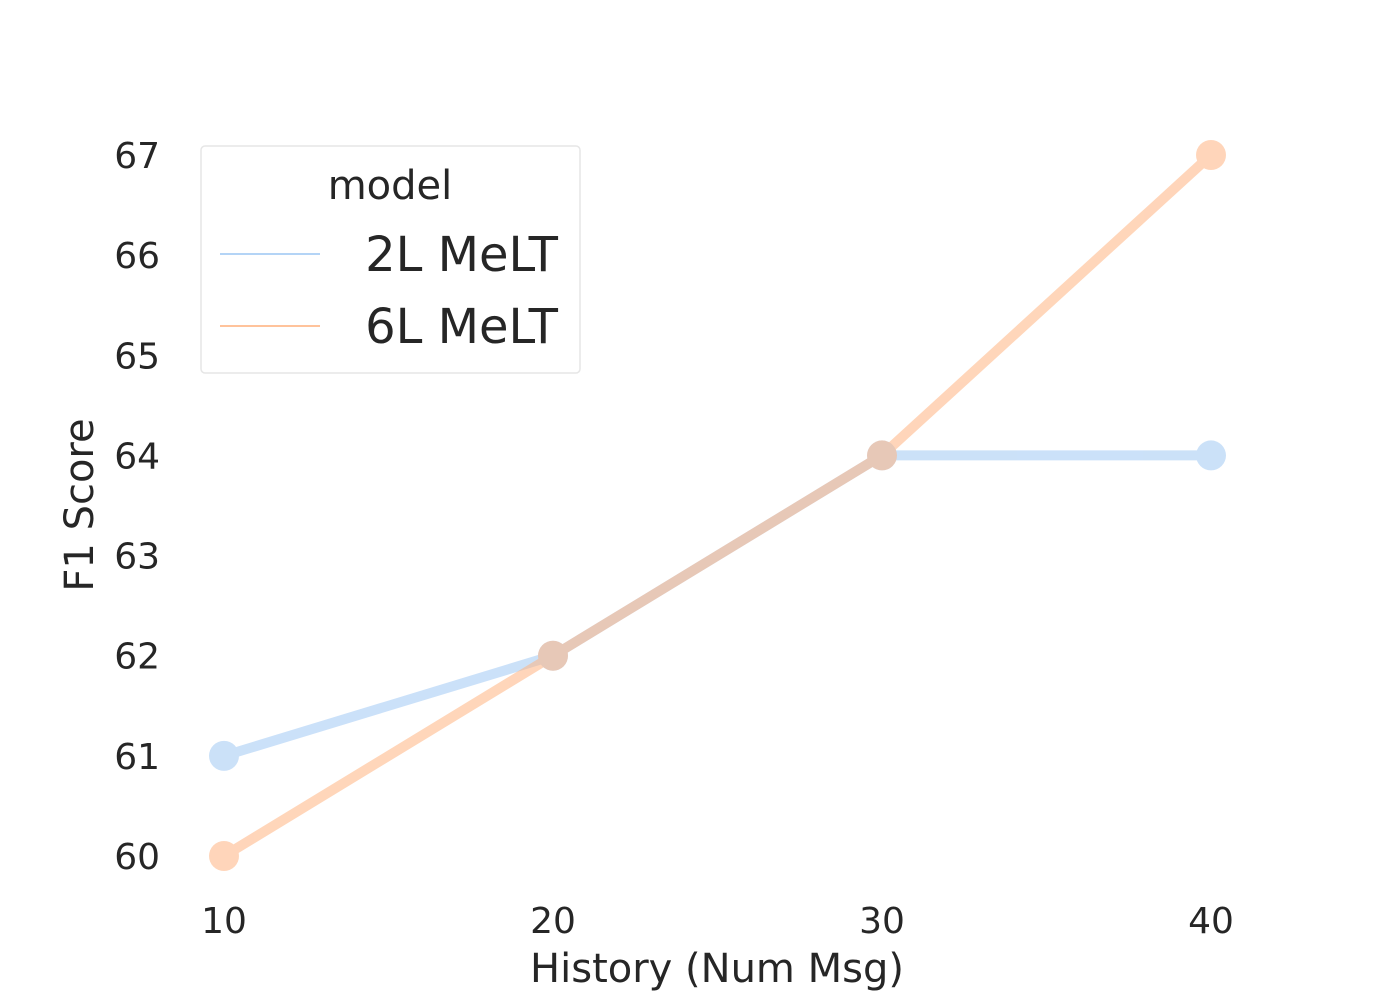 This screenshot has width=1400, height=1000. Describe the element at coordinates (137, 557) in the screenshot. I see `y-tick-label: 63` at that location.